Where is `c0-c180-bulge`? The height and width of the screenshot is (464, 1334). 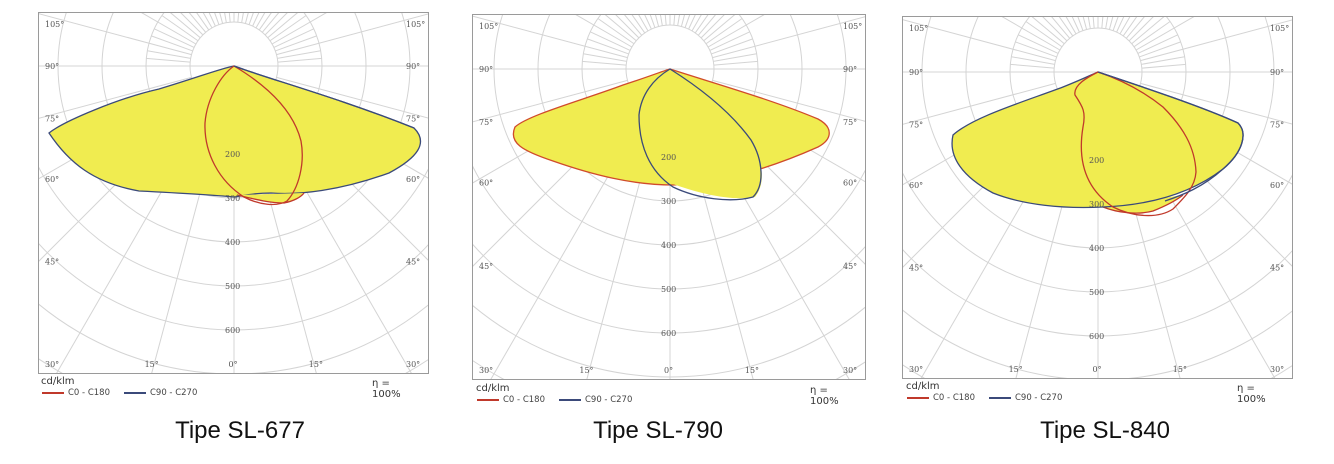 c0-c180-bulge is located at coordinates (1143, 204).